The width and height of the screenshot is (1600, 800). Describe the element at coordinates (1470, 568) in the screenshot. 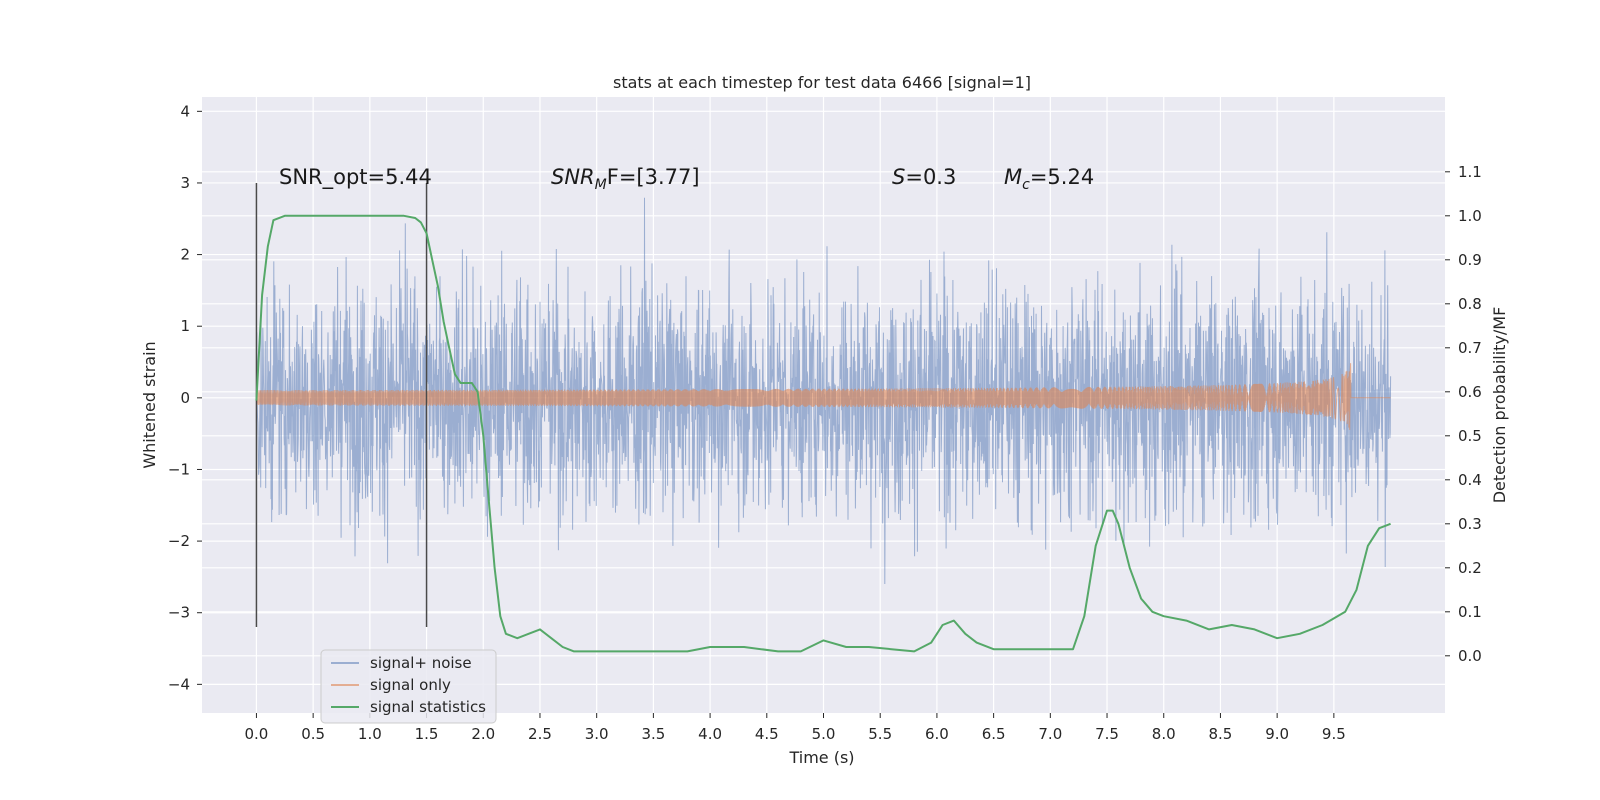

I see `y-right-tick-label-9: 0.2` at that location.